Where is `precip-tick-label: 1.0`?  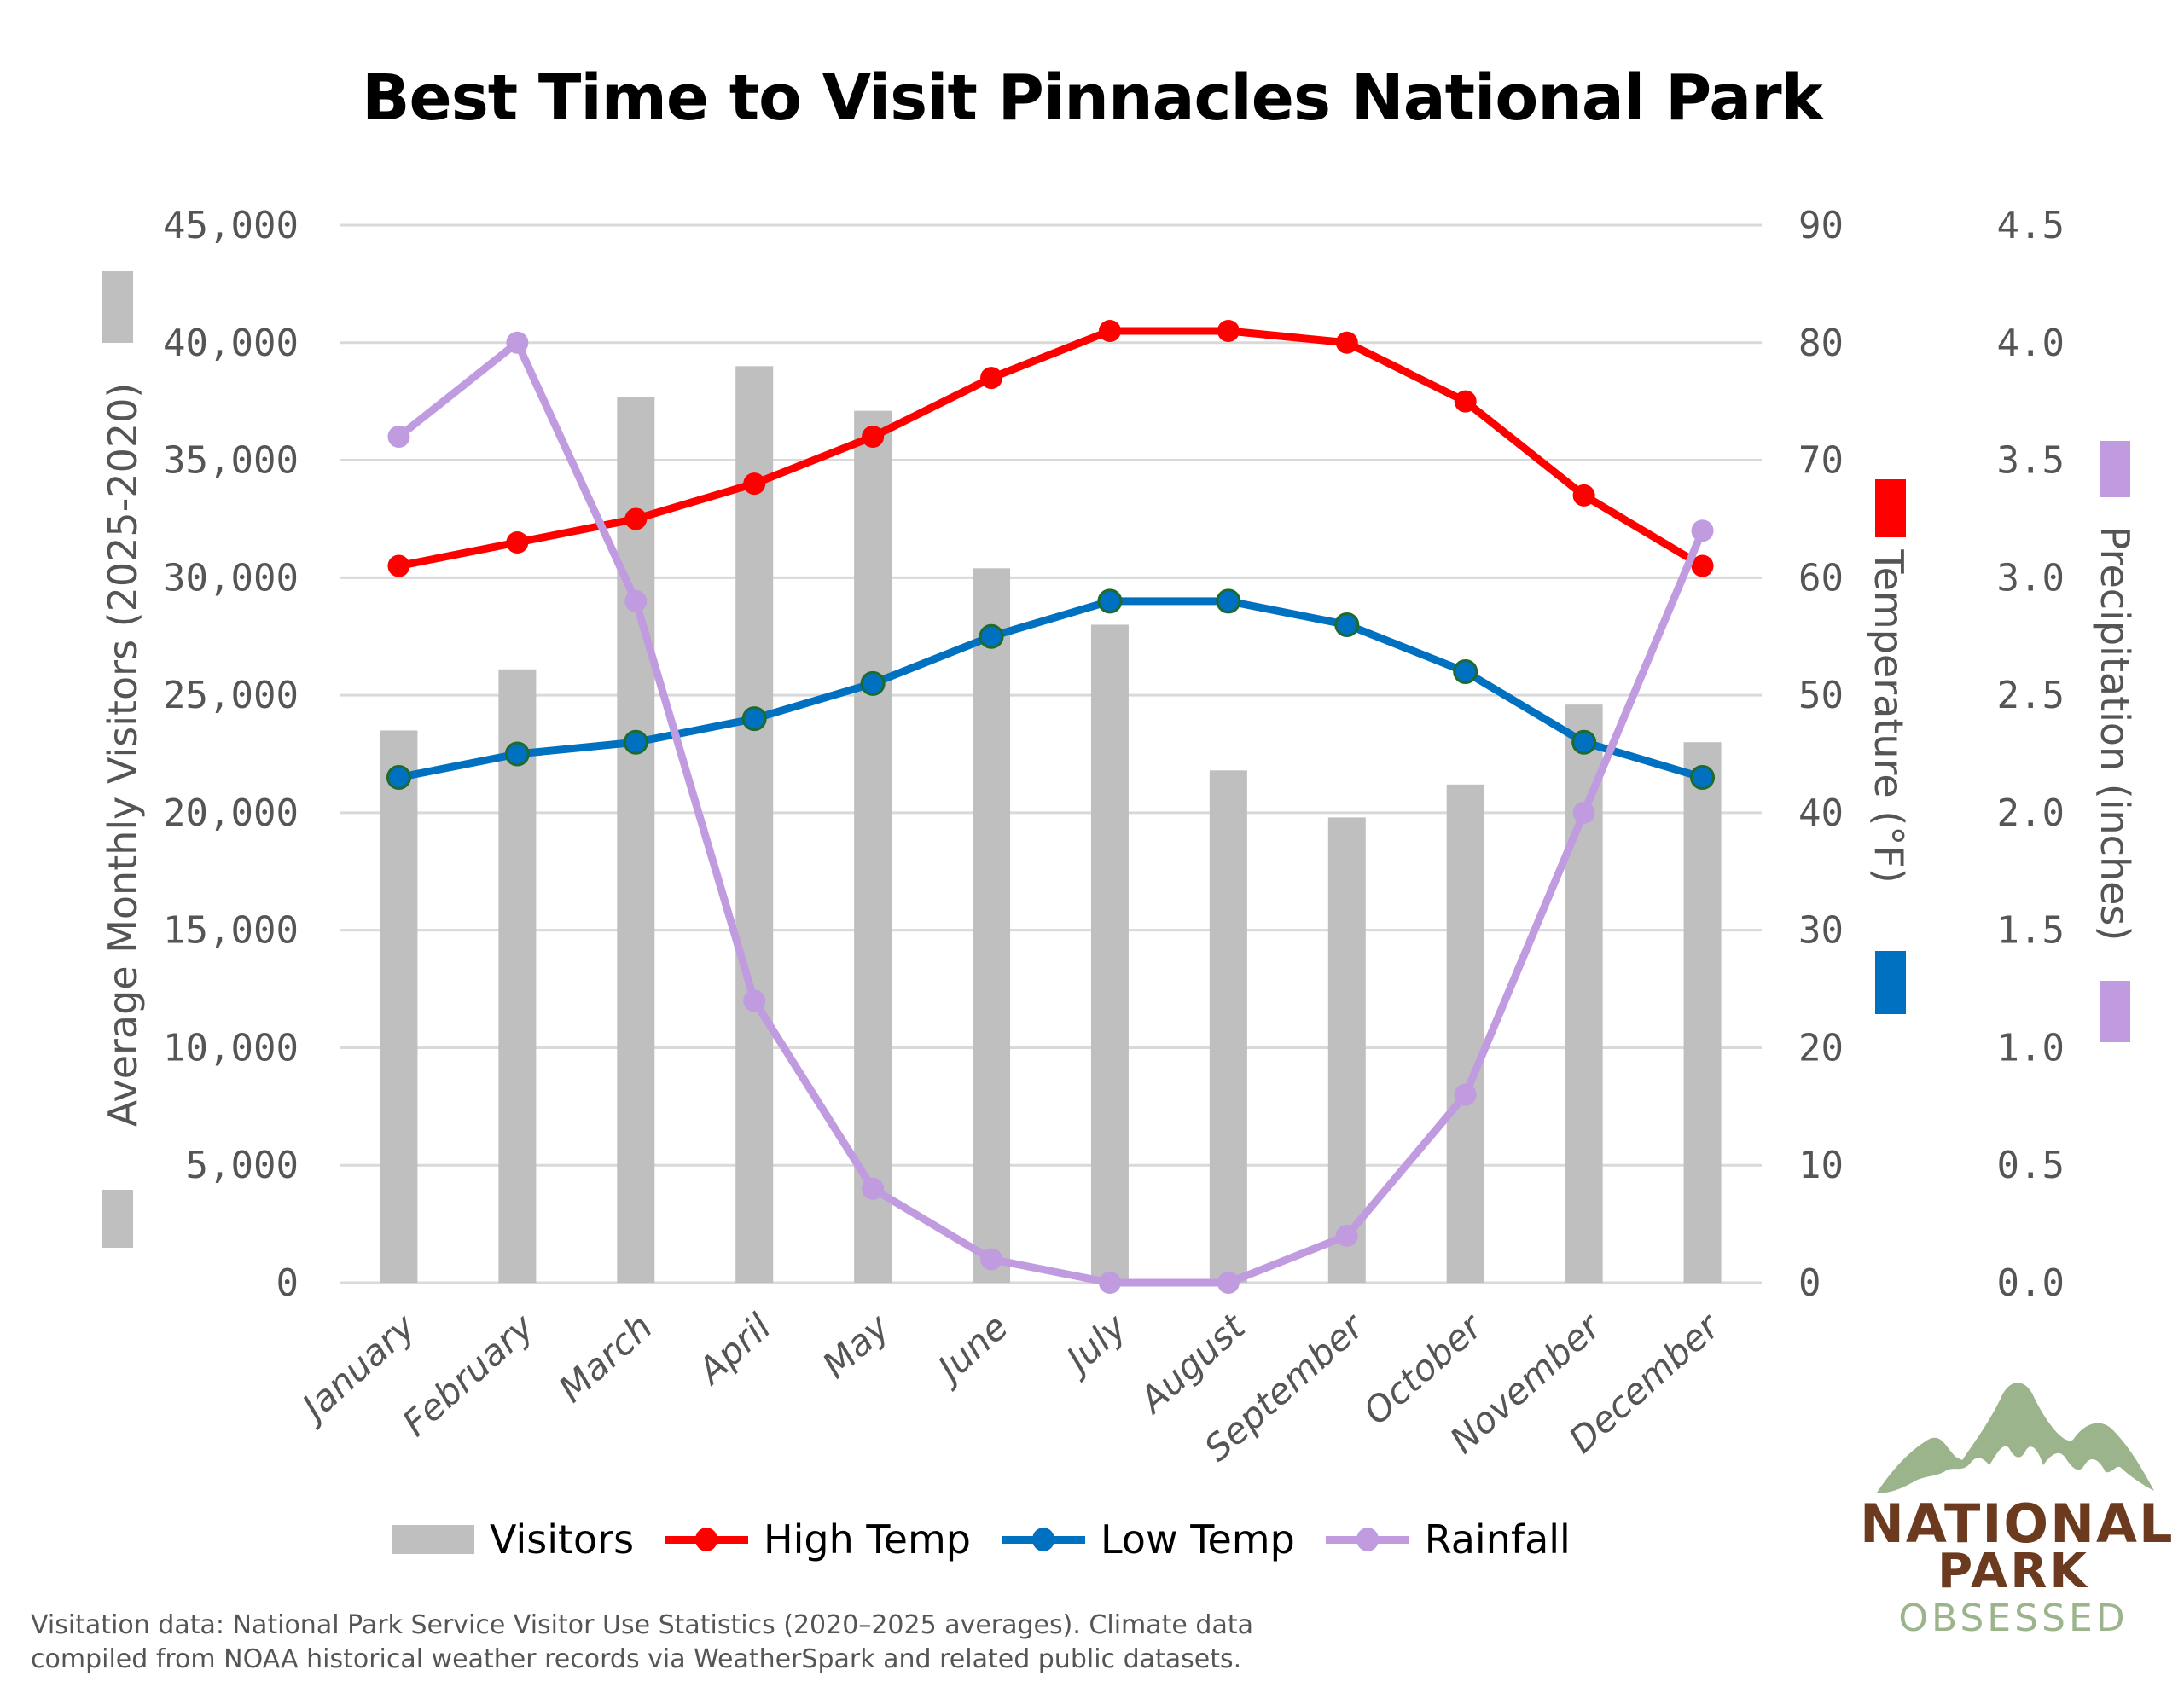 precip-tick-label: 1.0 is located at coordinates (2031, 1048).